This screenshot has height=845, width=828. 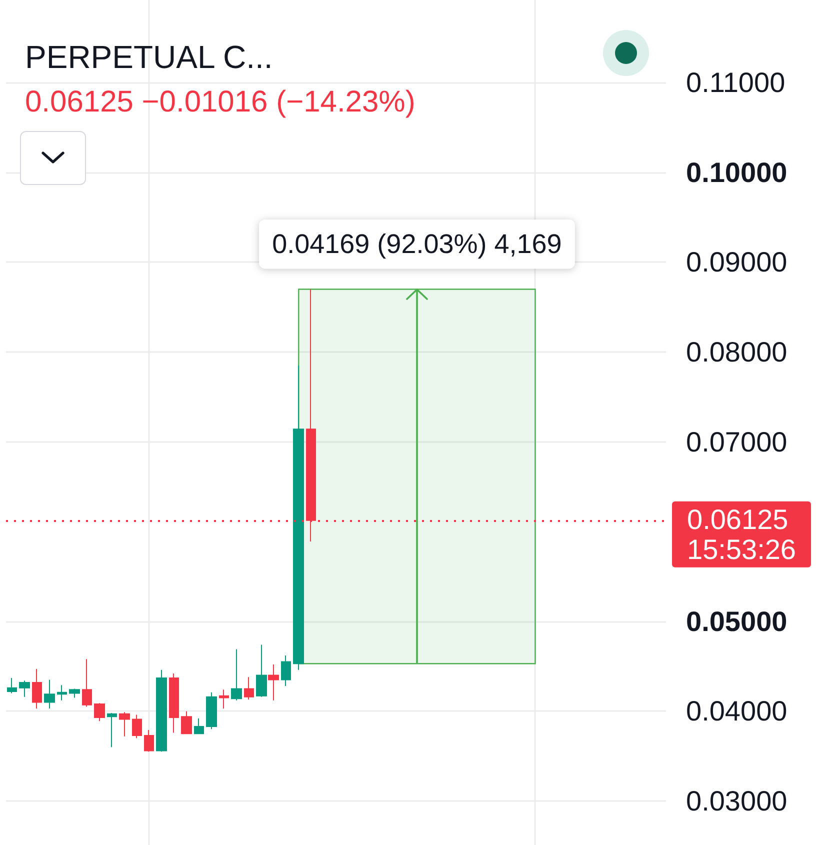 What do you see at coordinates (220, 102) in the screenshot?
I see `text: 0.06125 −0.01016 (−14.23%)` at bounding box center [220, 102].